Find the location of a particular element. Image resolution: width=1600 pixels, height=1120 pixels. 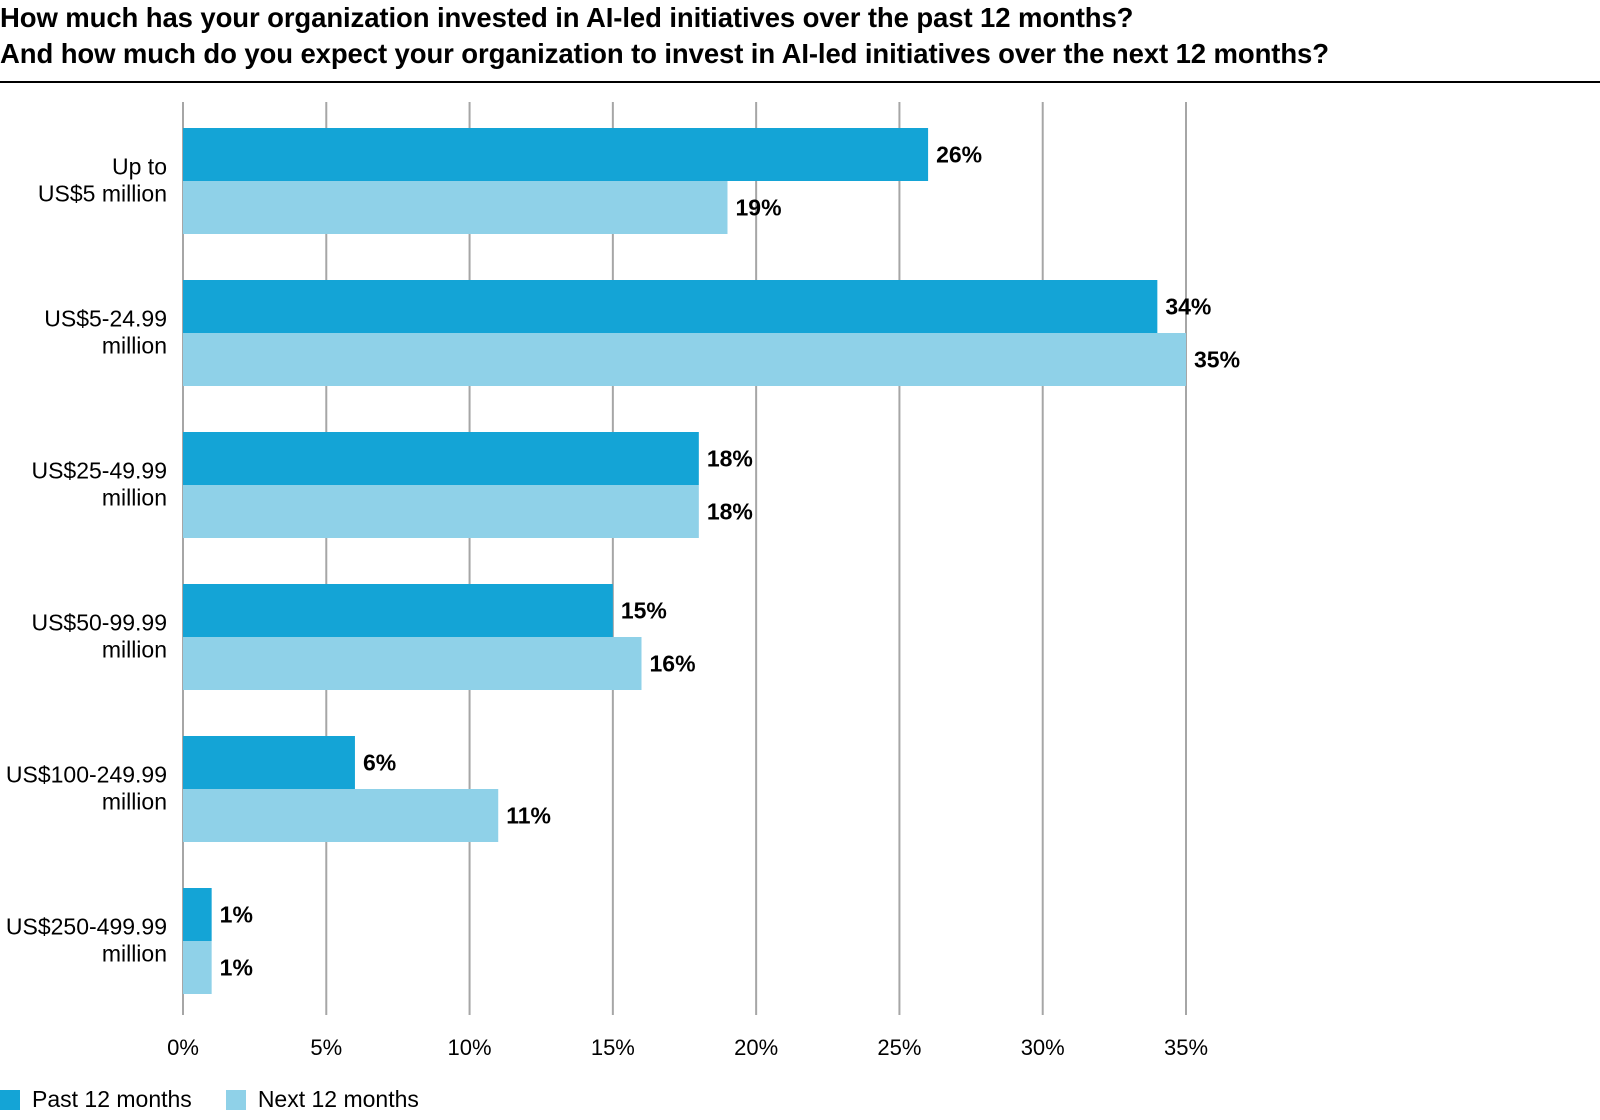

data-label: 26% is located at coordinates (959, 155).